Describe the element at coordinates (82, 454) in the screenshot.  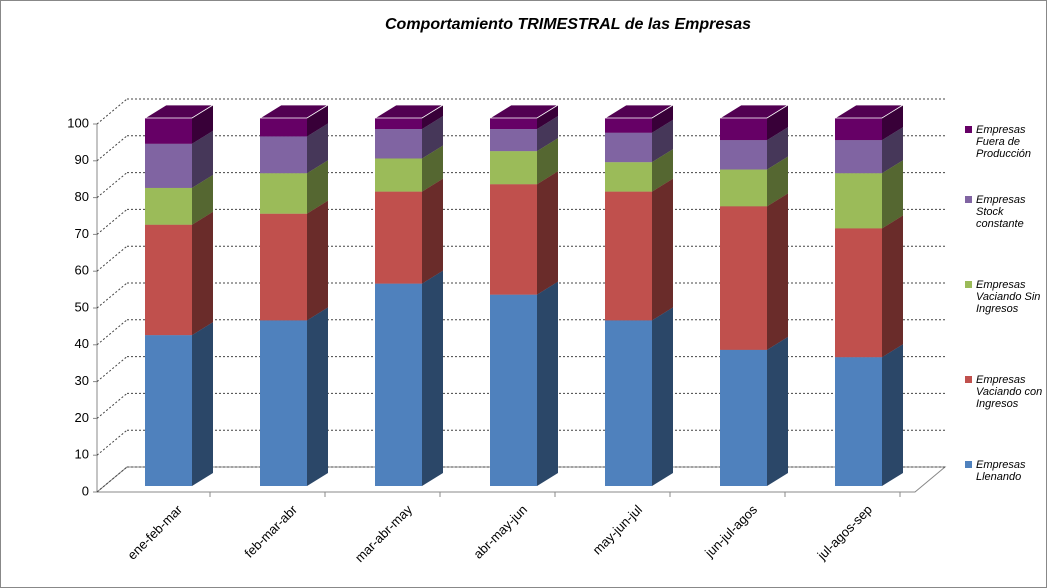
I see `y-tick-label: 10` at that location.